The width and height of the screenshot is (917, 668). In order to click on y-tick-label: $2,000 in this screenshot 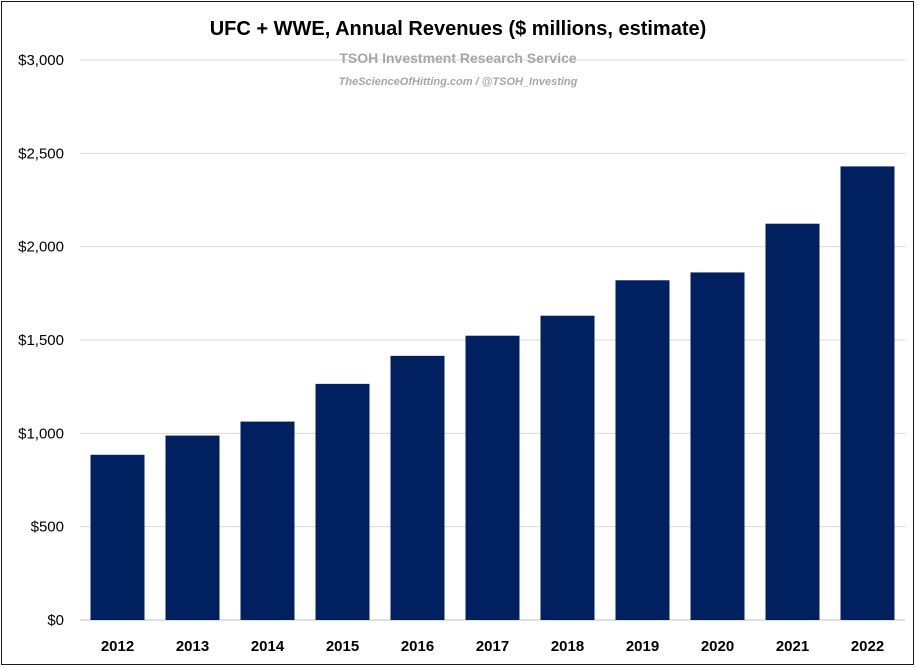, I will do `click(41, 247)`.